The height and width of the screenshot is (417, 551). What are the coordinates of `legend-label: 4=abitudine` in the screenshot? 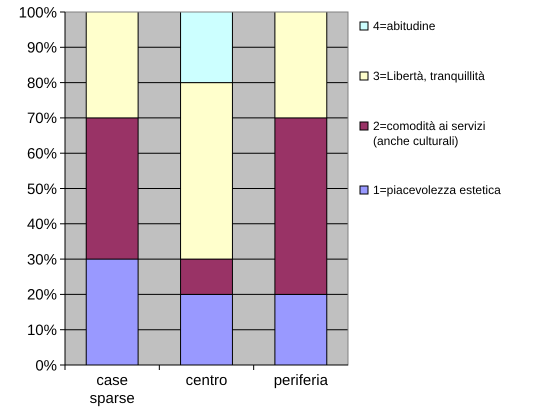 It's located at (404, 26).